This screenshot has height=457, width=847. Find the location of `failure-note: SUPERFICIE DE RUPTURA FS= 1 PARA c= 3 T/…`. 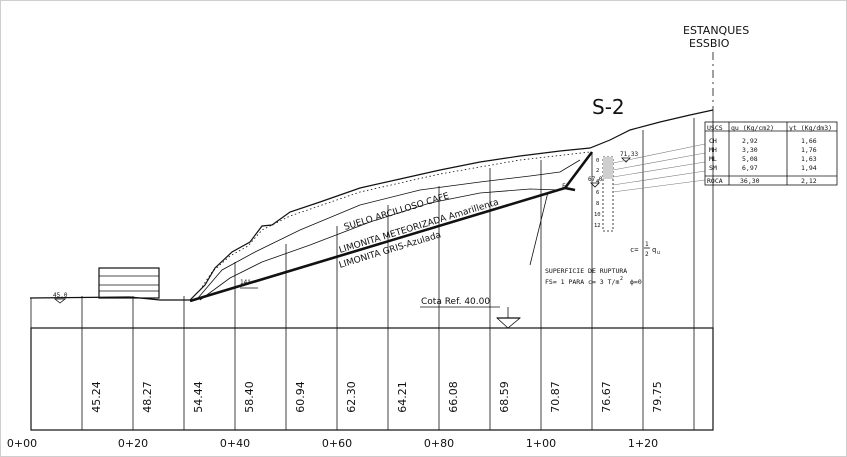

failure-note: SUPERFICIE DE RUPTURA FS= 1 PARA c= 3 T/… is located at coordinates (593, 276).